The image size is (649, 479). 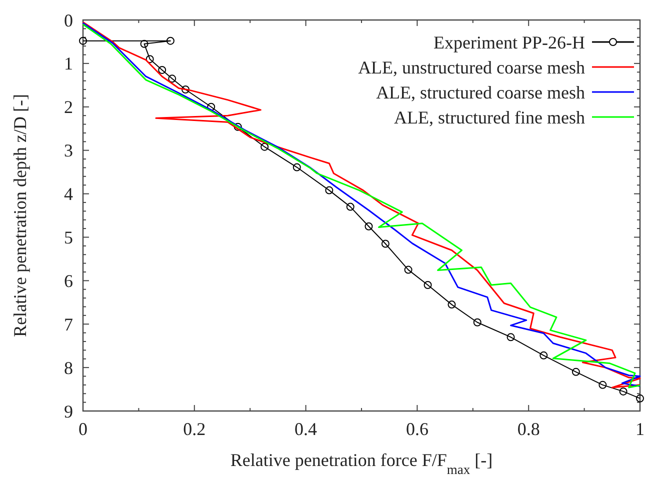 What do you see at coordinates (68, 64) in the screenshot?
I see `y-tick-label: 1` at bounding box center [68, 64].